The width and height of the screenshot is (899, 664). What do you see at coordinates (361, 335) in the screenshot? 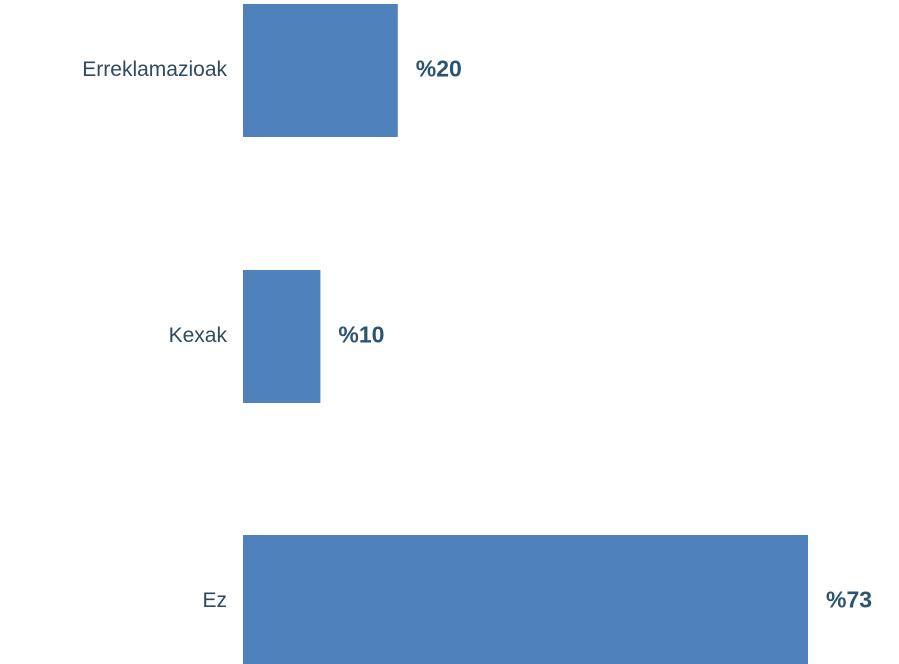
I see `data-label-kexak: %10` at bounding box center [361, 335].